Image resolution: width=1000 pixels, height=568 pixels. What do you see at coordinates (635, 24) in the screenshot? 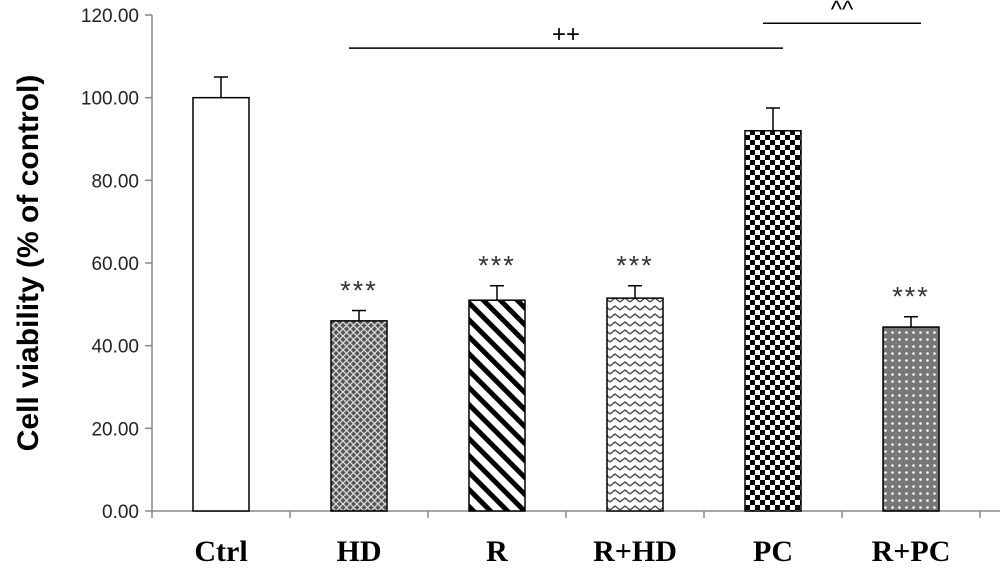
I see `comparison-brackets: ++ ^^` at bounding box center [635, 24].